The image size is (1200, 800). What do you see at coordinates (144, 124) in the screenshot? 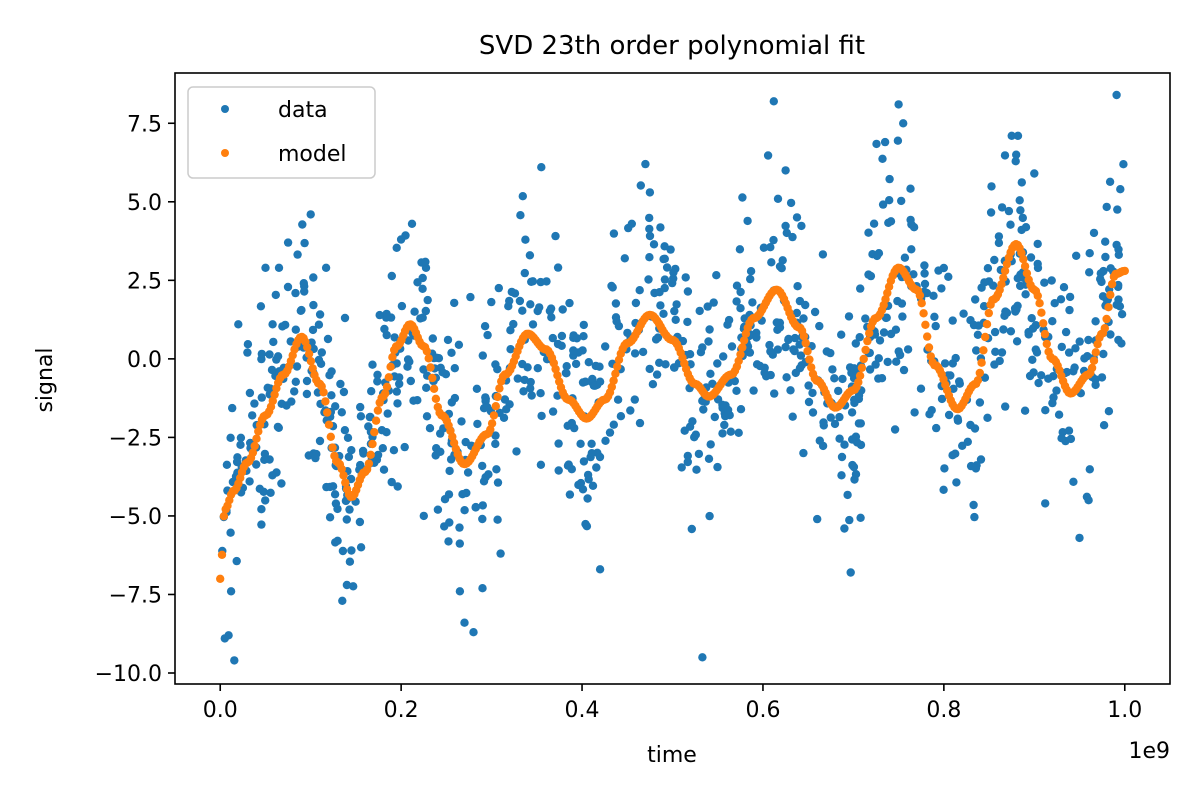
I see `y-tick-label: 7.5` at bounding box center [144, 124].